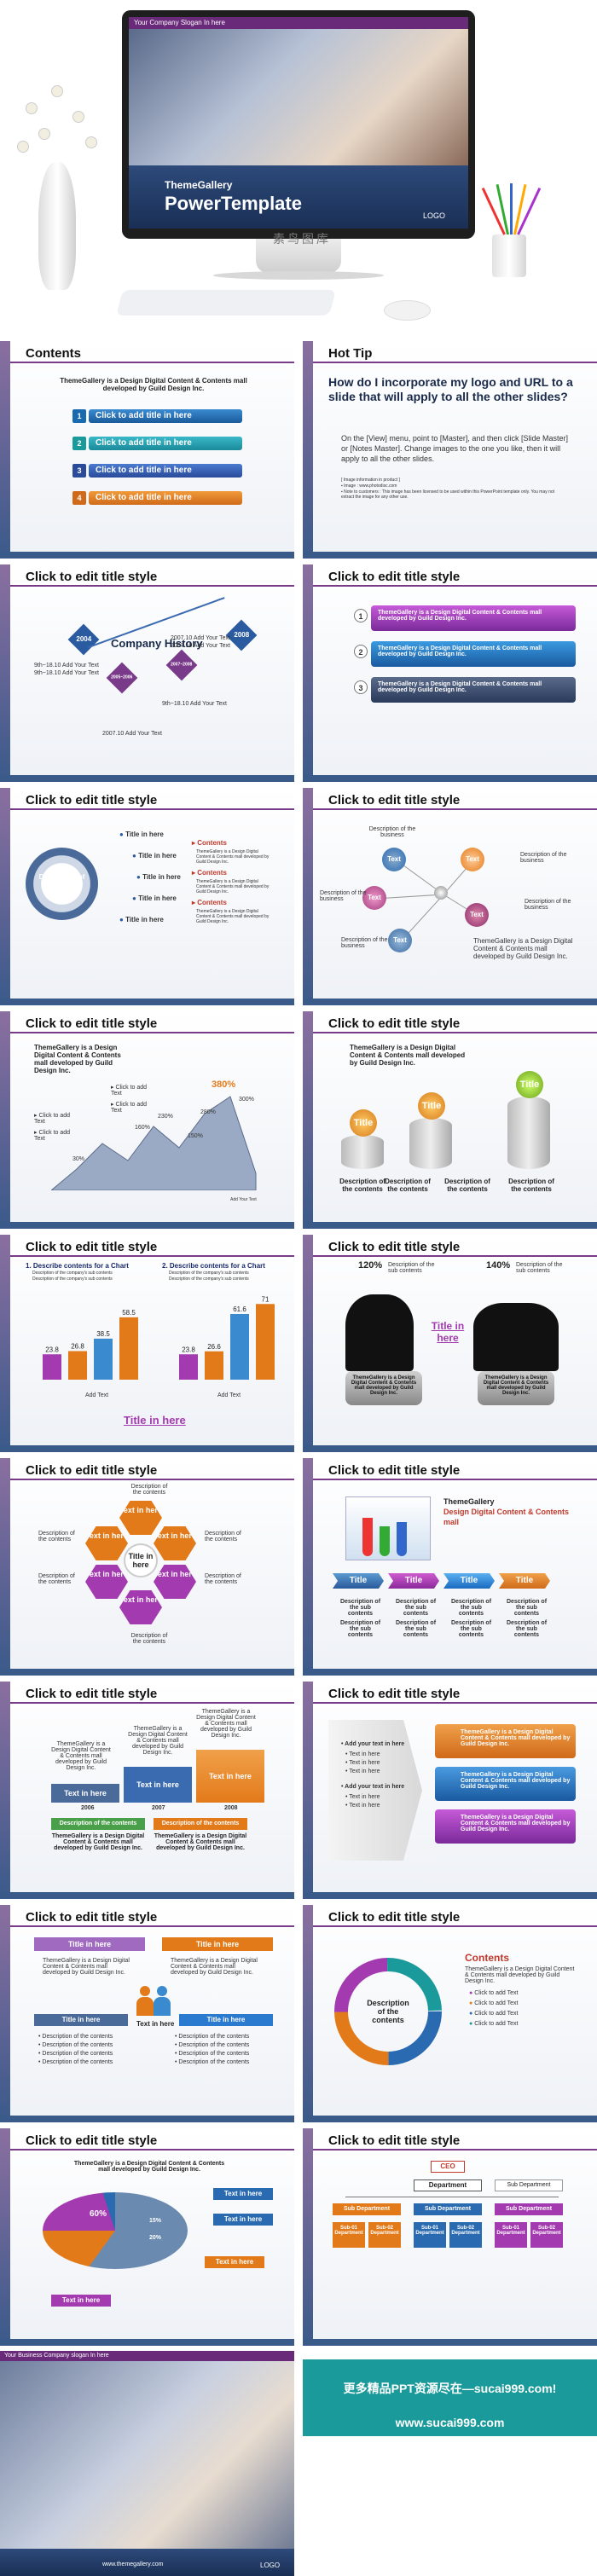  What do you see at coordinates (91, 142) in the screenshot?
I see `flower-icon` at bounding box center [91, 142].